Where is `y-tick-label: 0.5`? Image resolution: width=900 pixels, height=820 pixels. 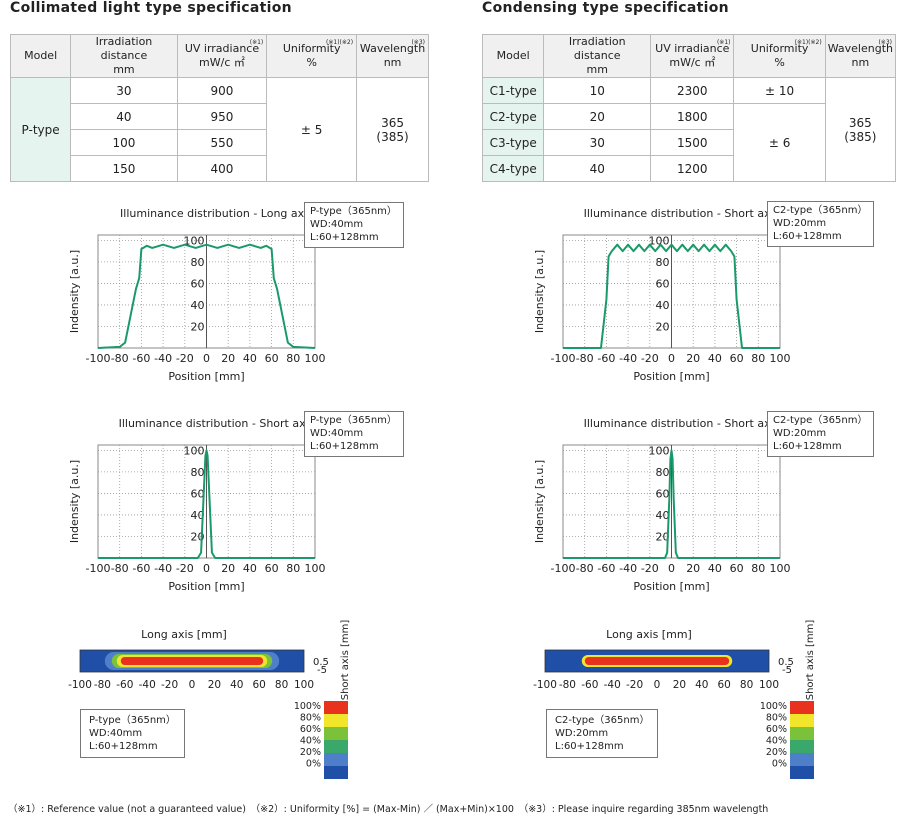
y-tick-label: 0.5 is located at coordinates (786, 662).